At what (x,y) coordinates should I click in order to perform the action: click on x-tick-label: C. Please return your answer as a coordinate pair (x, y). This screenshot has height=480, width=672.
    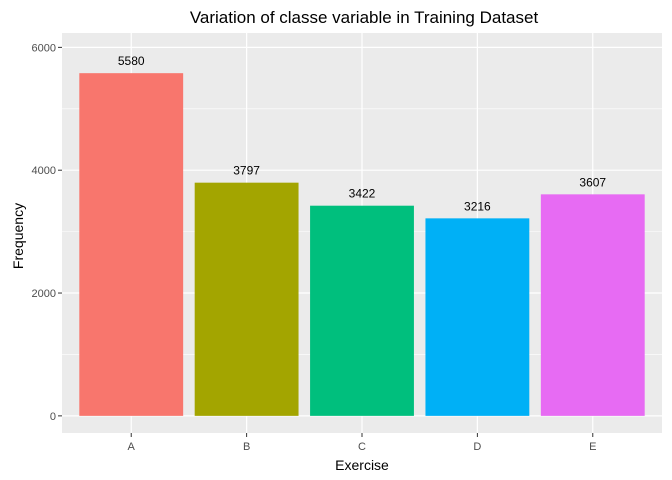
    Looking at the image, I should click on (362, 447).